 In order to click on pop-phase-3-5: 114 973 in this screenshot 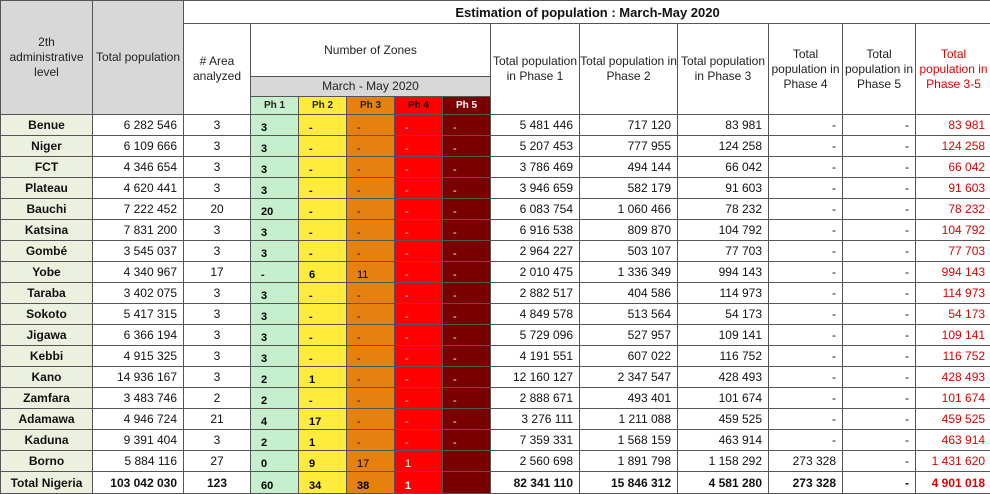, I will do `click(953, 293)`.